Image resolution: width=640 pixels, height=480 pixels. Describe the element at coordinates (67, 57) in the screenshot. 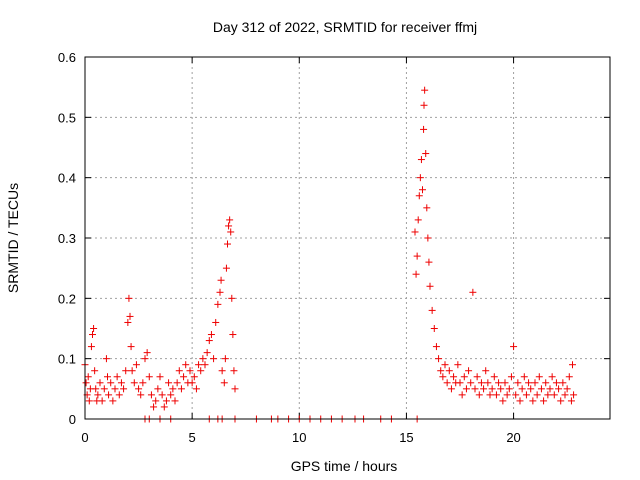

I see `y-tick-label: 0.6` at that location.